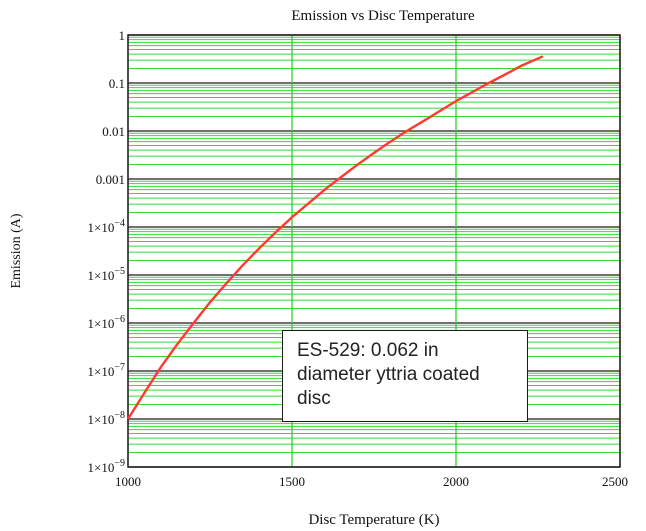  What do you see at coordinates (371, 481) in the screenshot?
I see `x-tick-labels: 1000 1500 2000 2500` at bounding box center [371, 481].